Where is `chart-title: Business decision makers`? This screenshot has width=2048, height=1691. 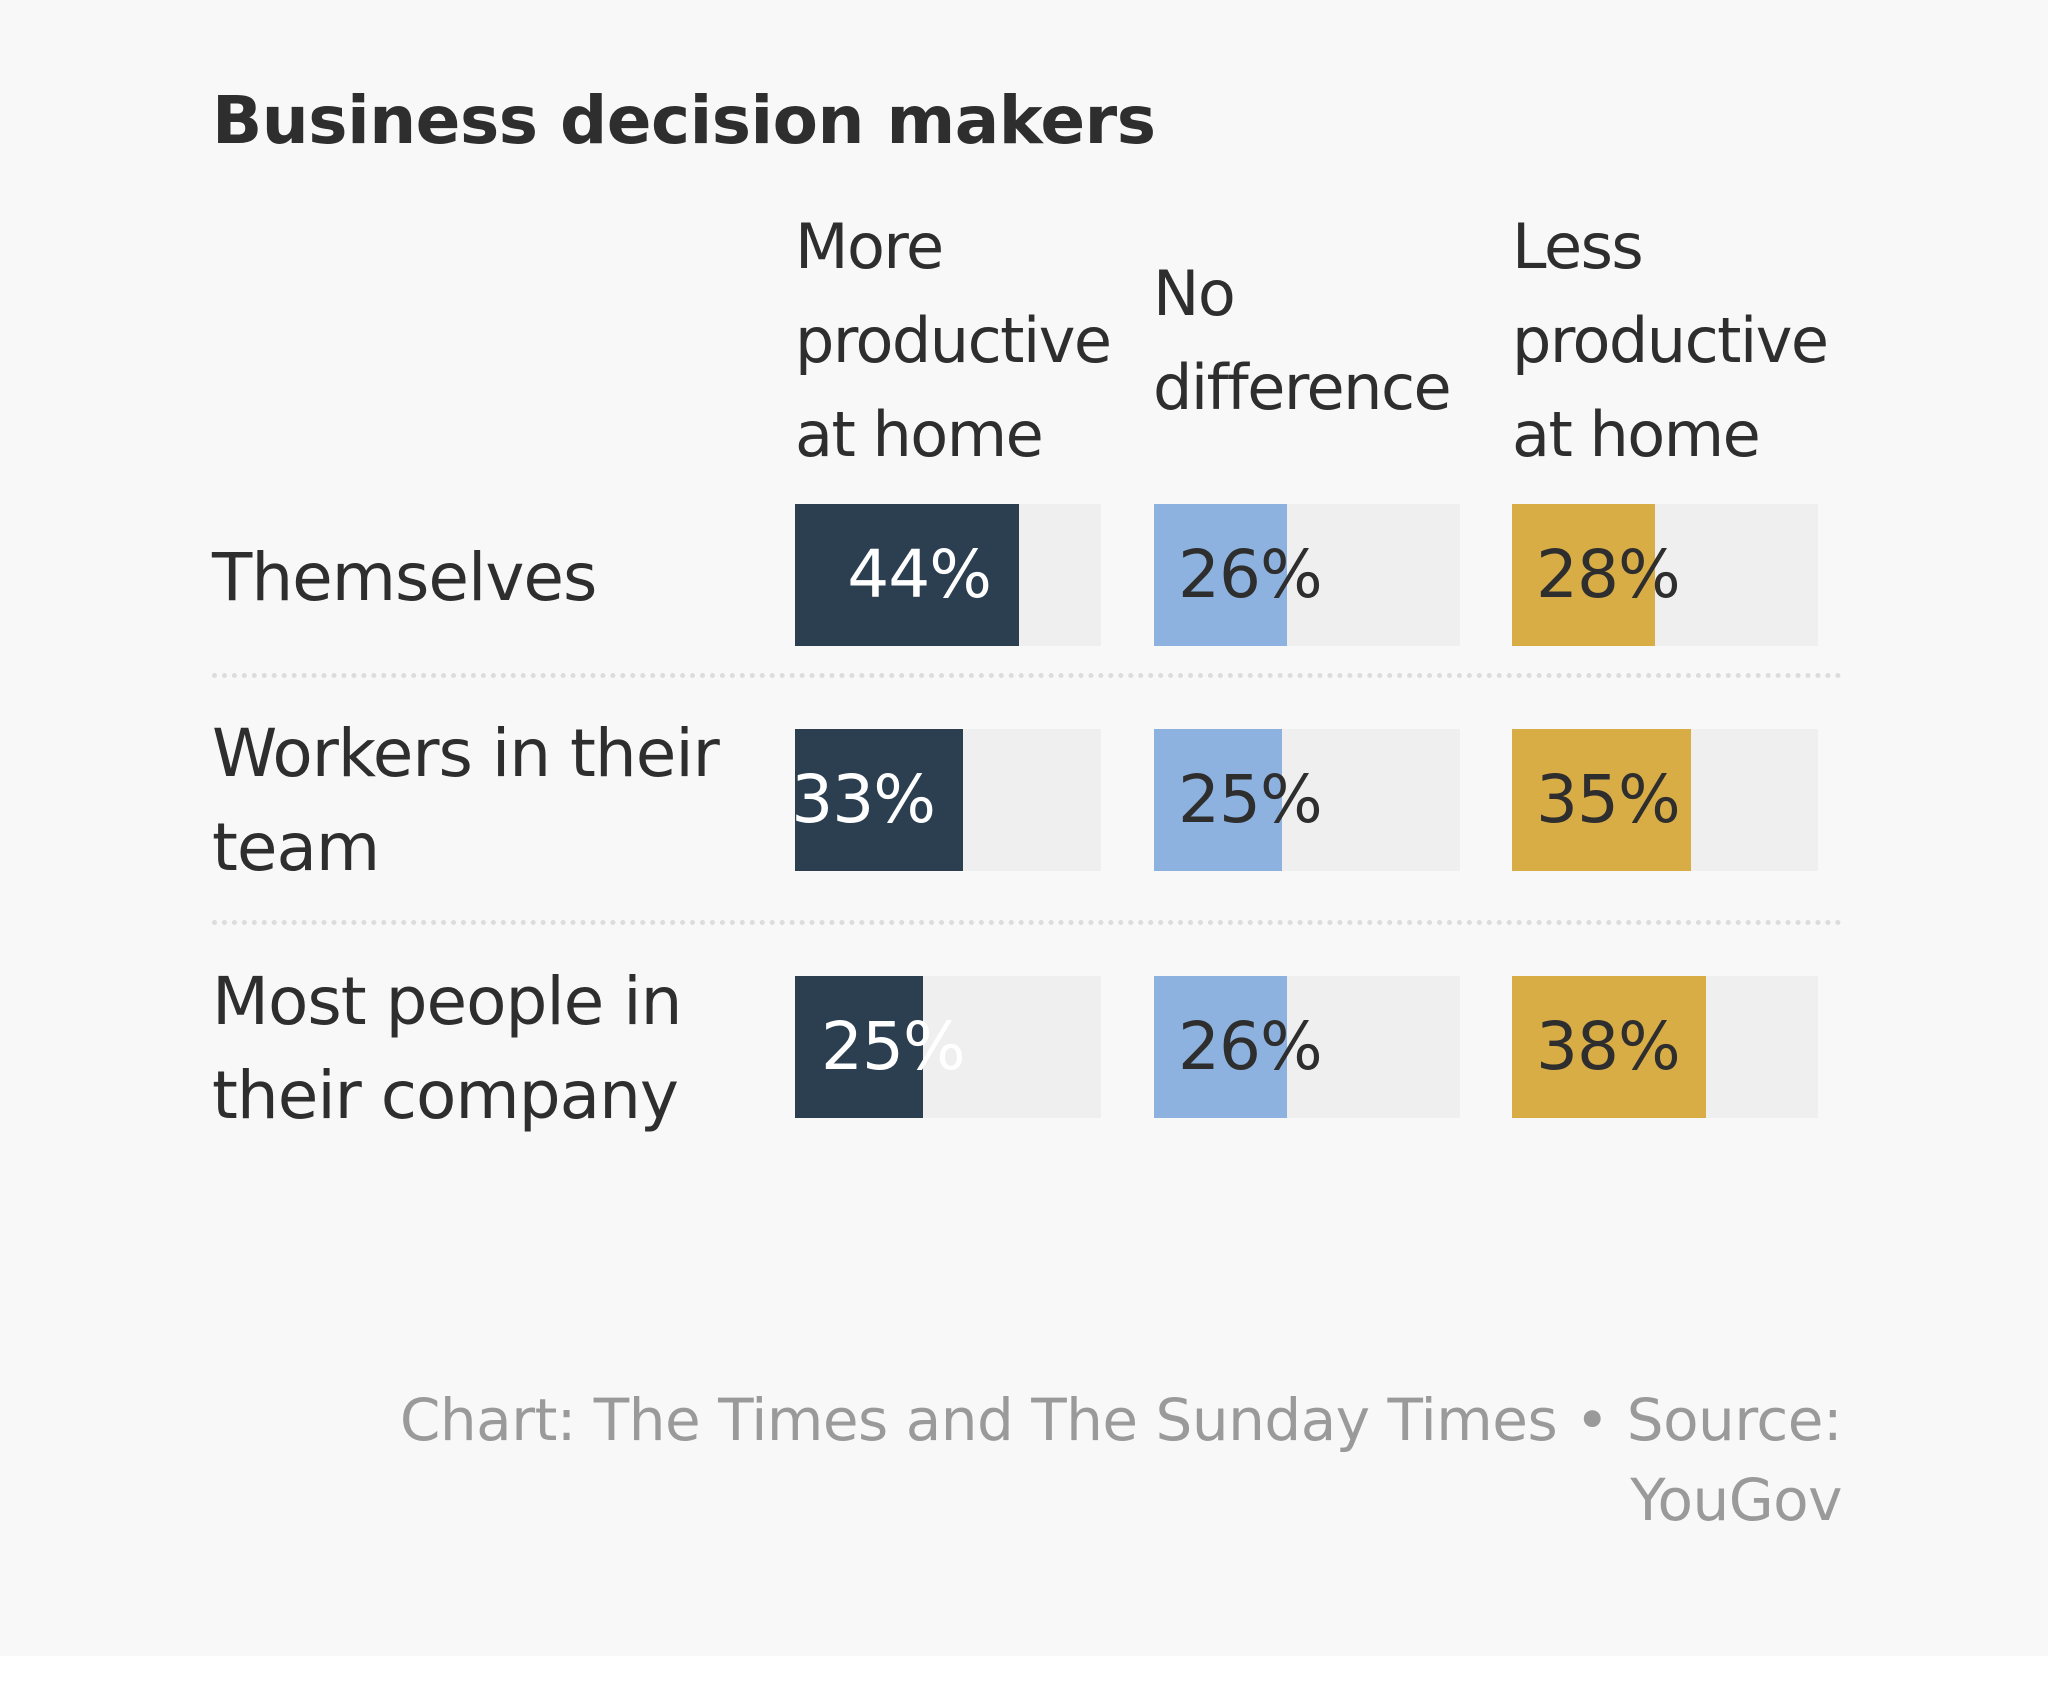
chart-title: Business decision makers is located at coordinates (684, 120).